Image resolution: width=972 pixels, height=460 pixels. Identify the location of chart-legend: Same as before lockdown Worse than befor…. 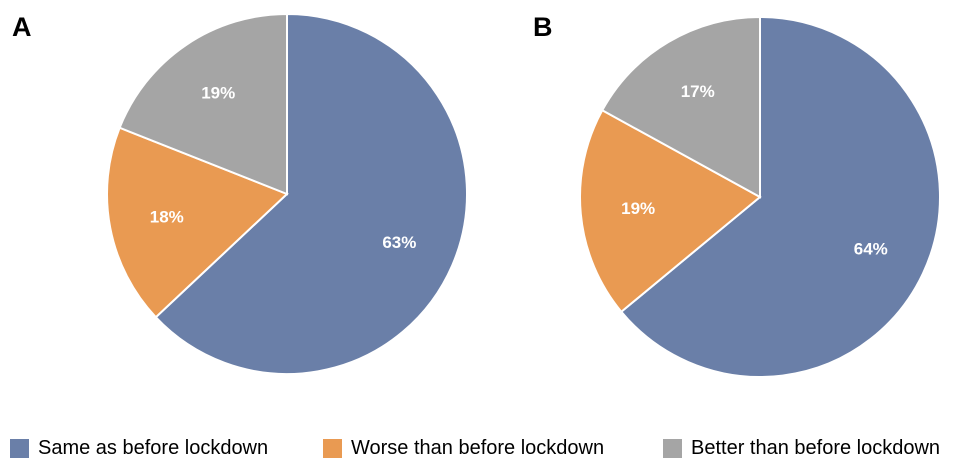
(491, 448).